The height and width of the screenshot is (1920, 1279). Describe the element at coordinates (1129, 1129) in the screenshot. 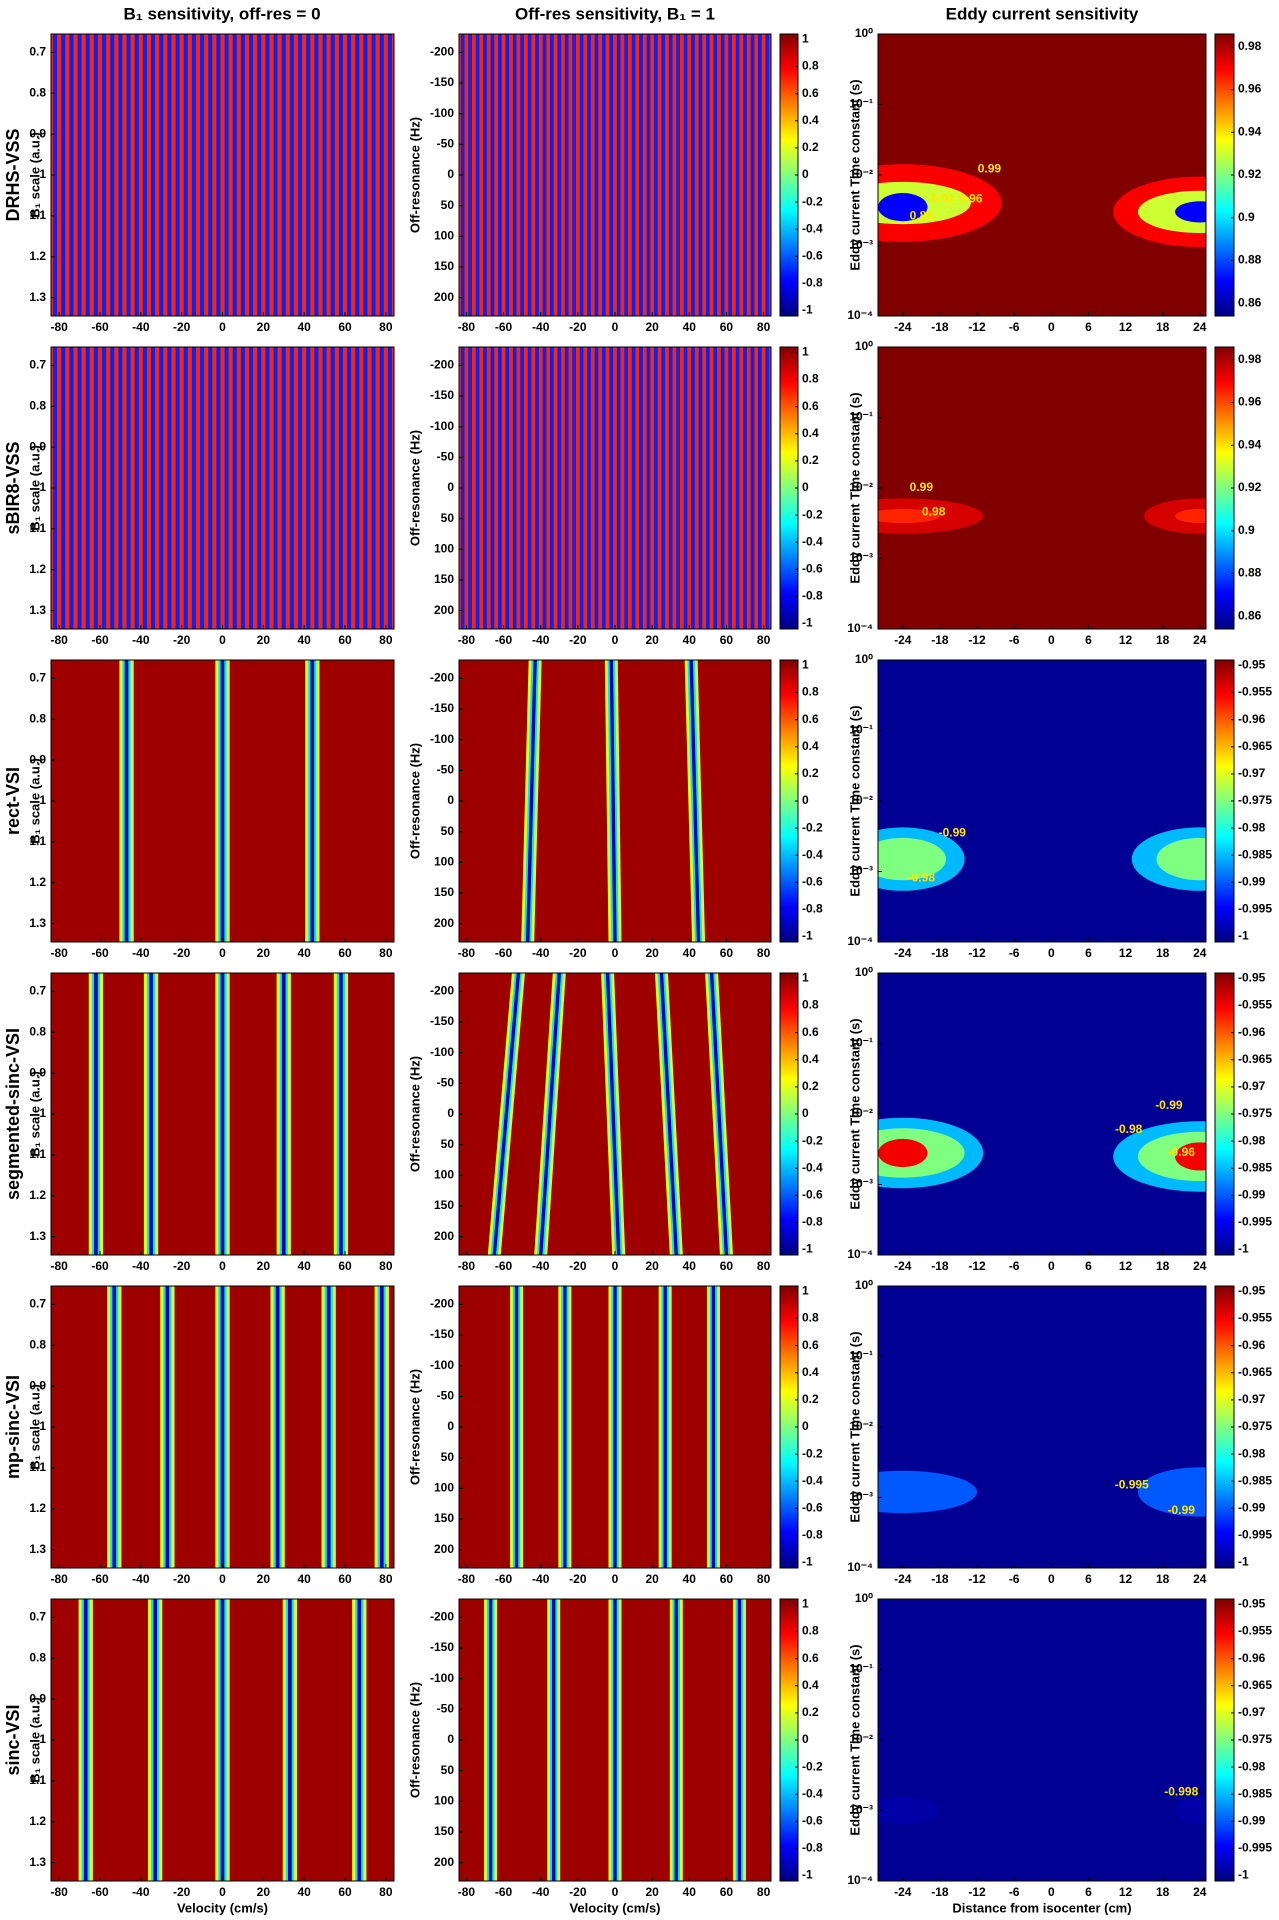

I see `contour-label: -0.98` at that location.